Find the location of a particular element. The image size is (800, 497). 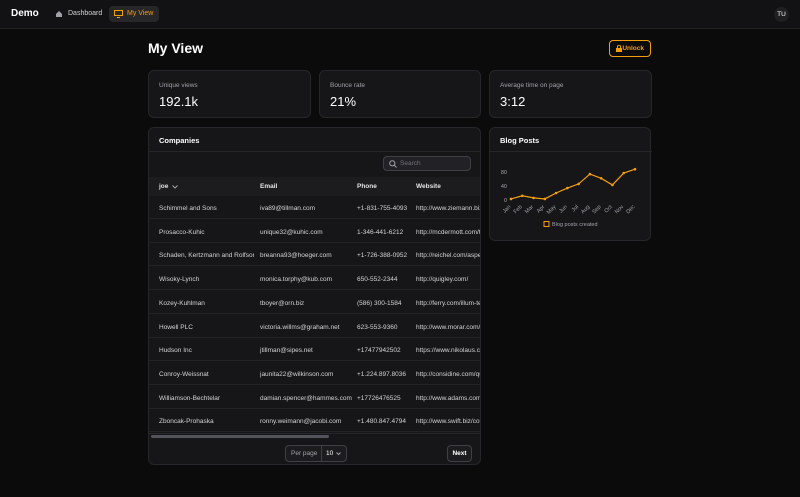

table-cell: http://mcdermott.com/t is located at coordinates (448, 232).